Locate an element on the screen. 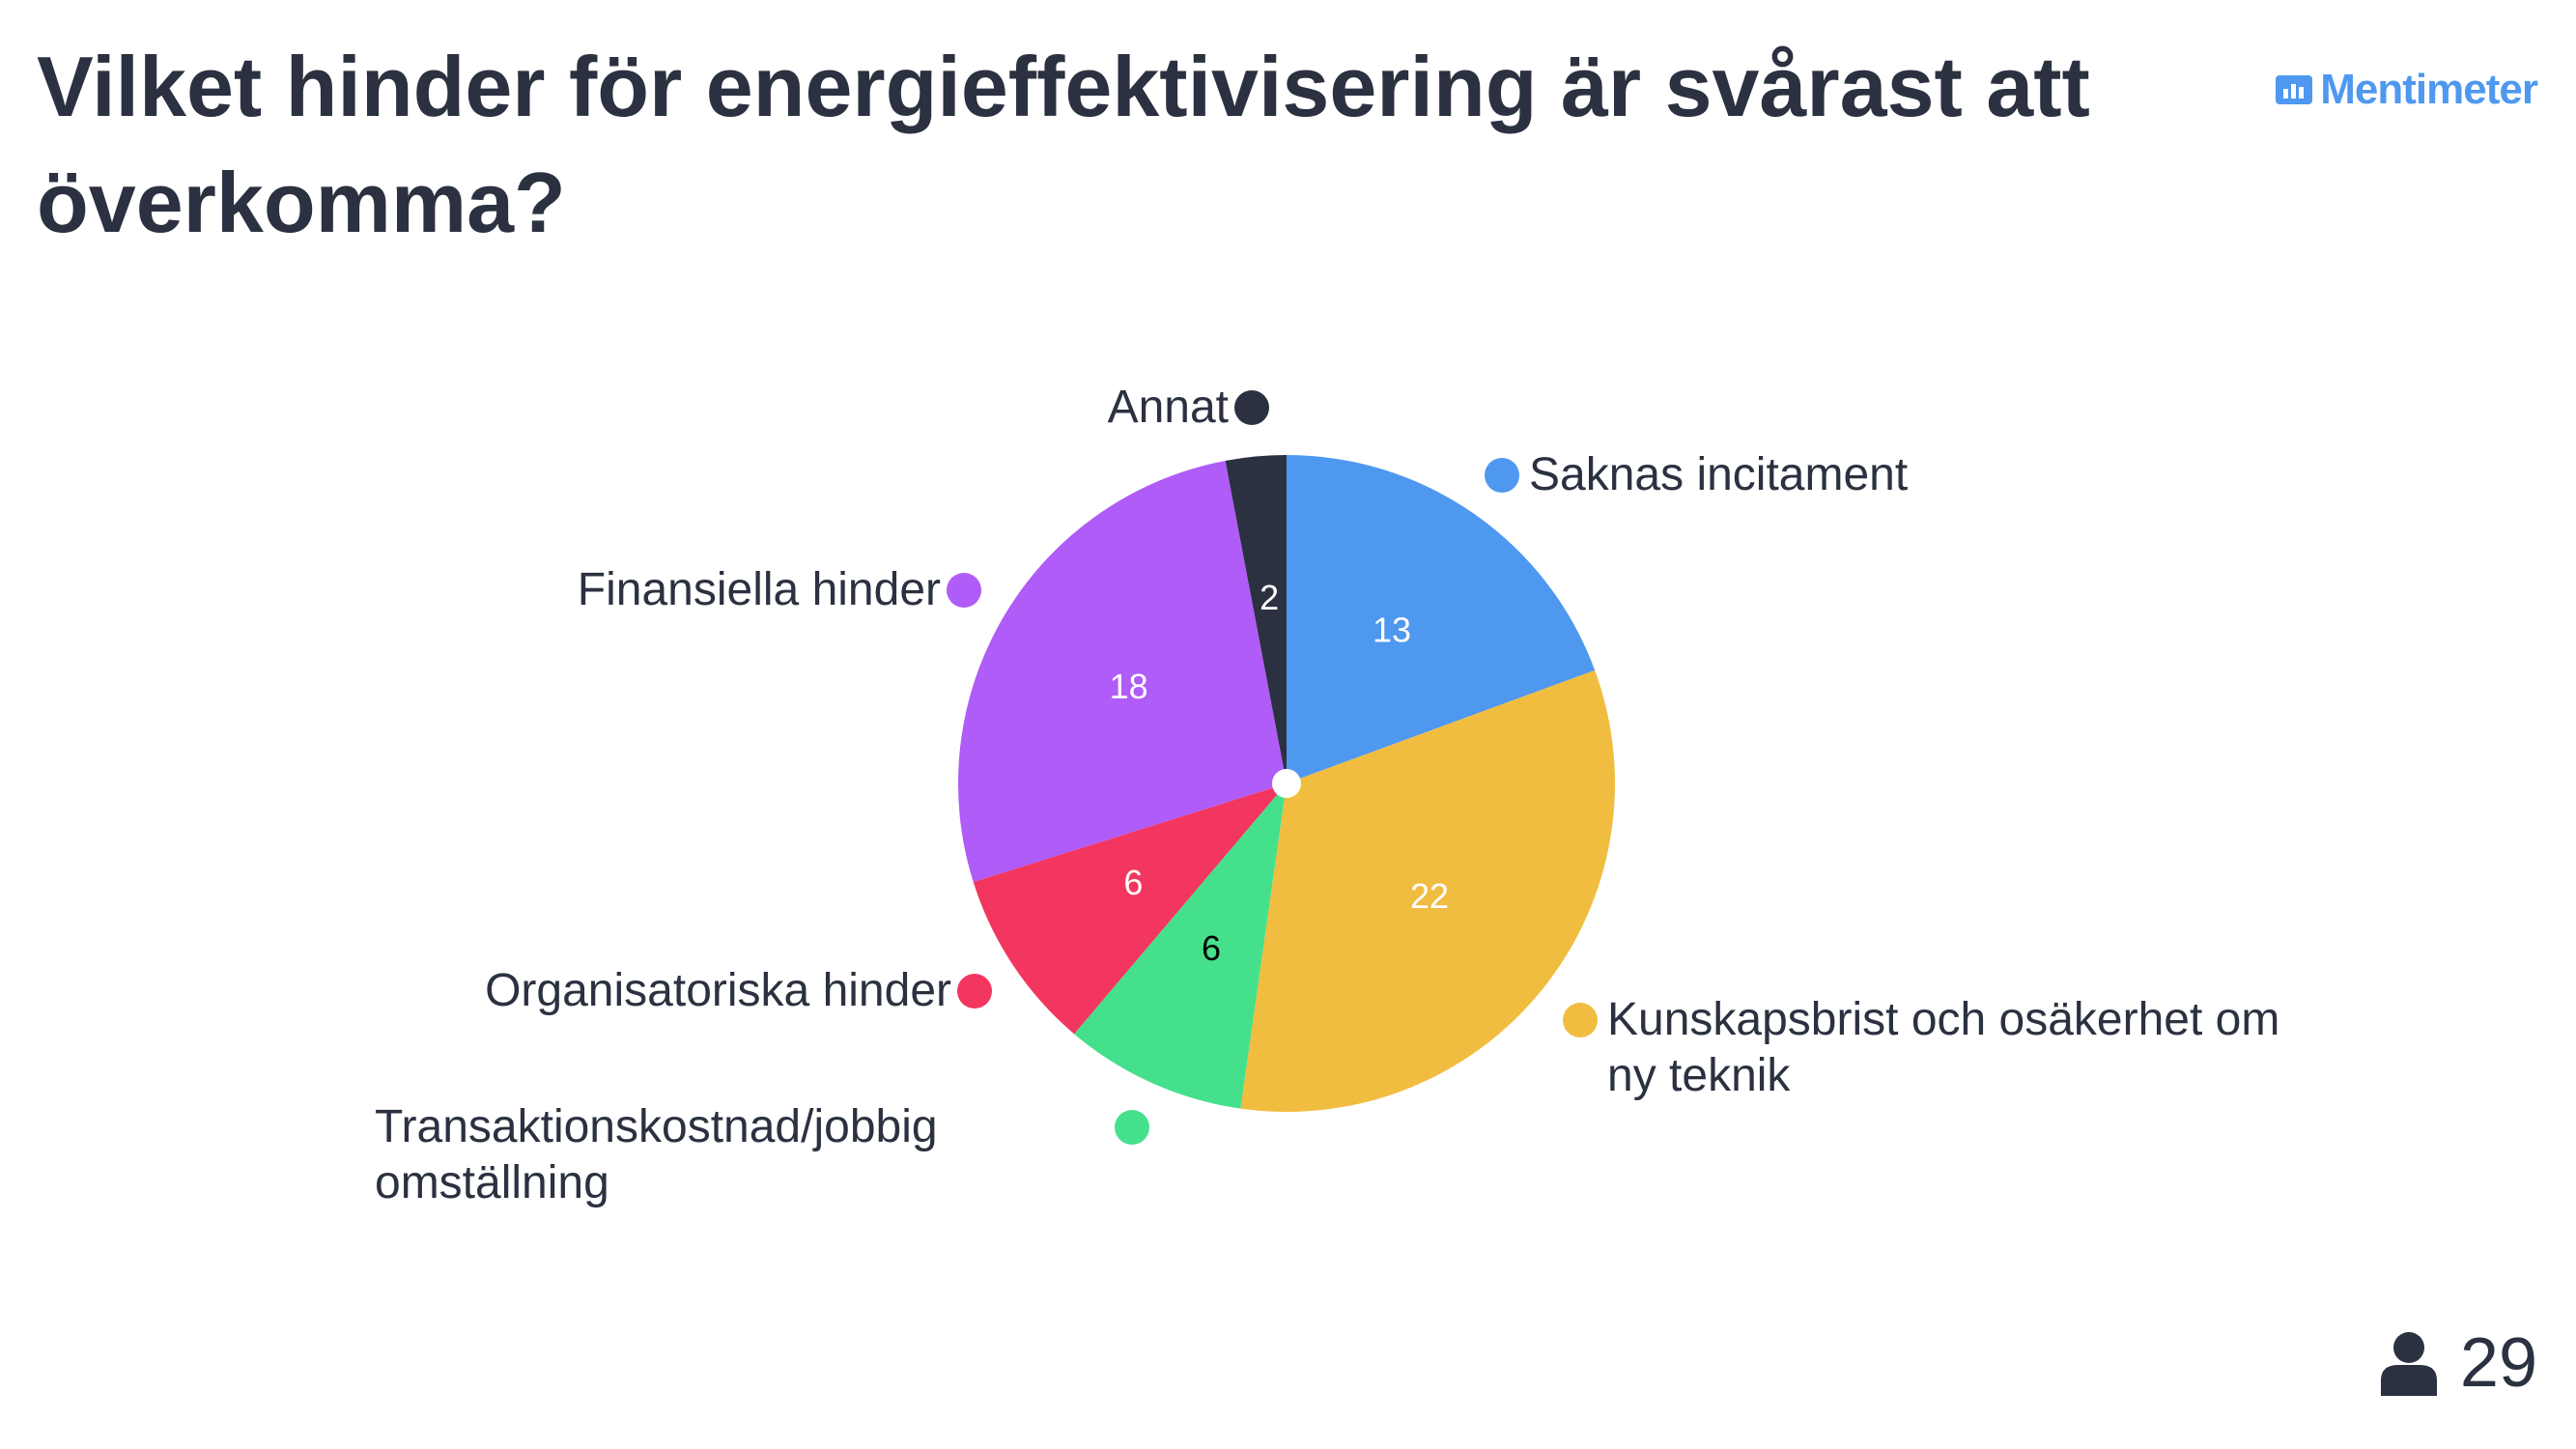 The image size is (2576, 1449). pie-center is located at coordinates (1286, 783).